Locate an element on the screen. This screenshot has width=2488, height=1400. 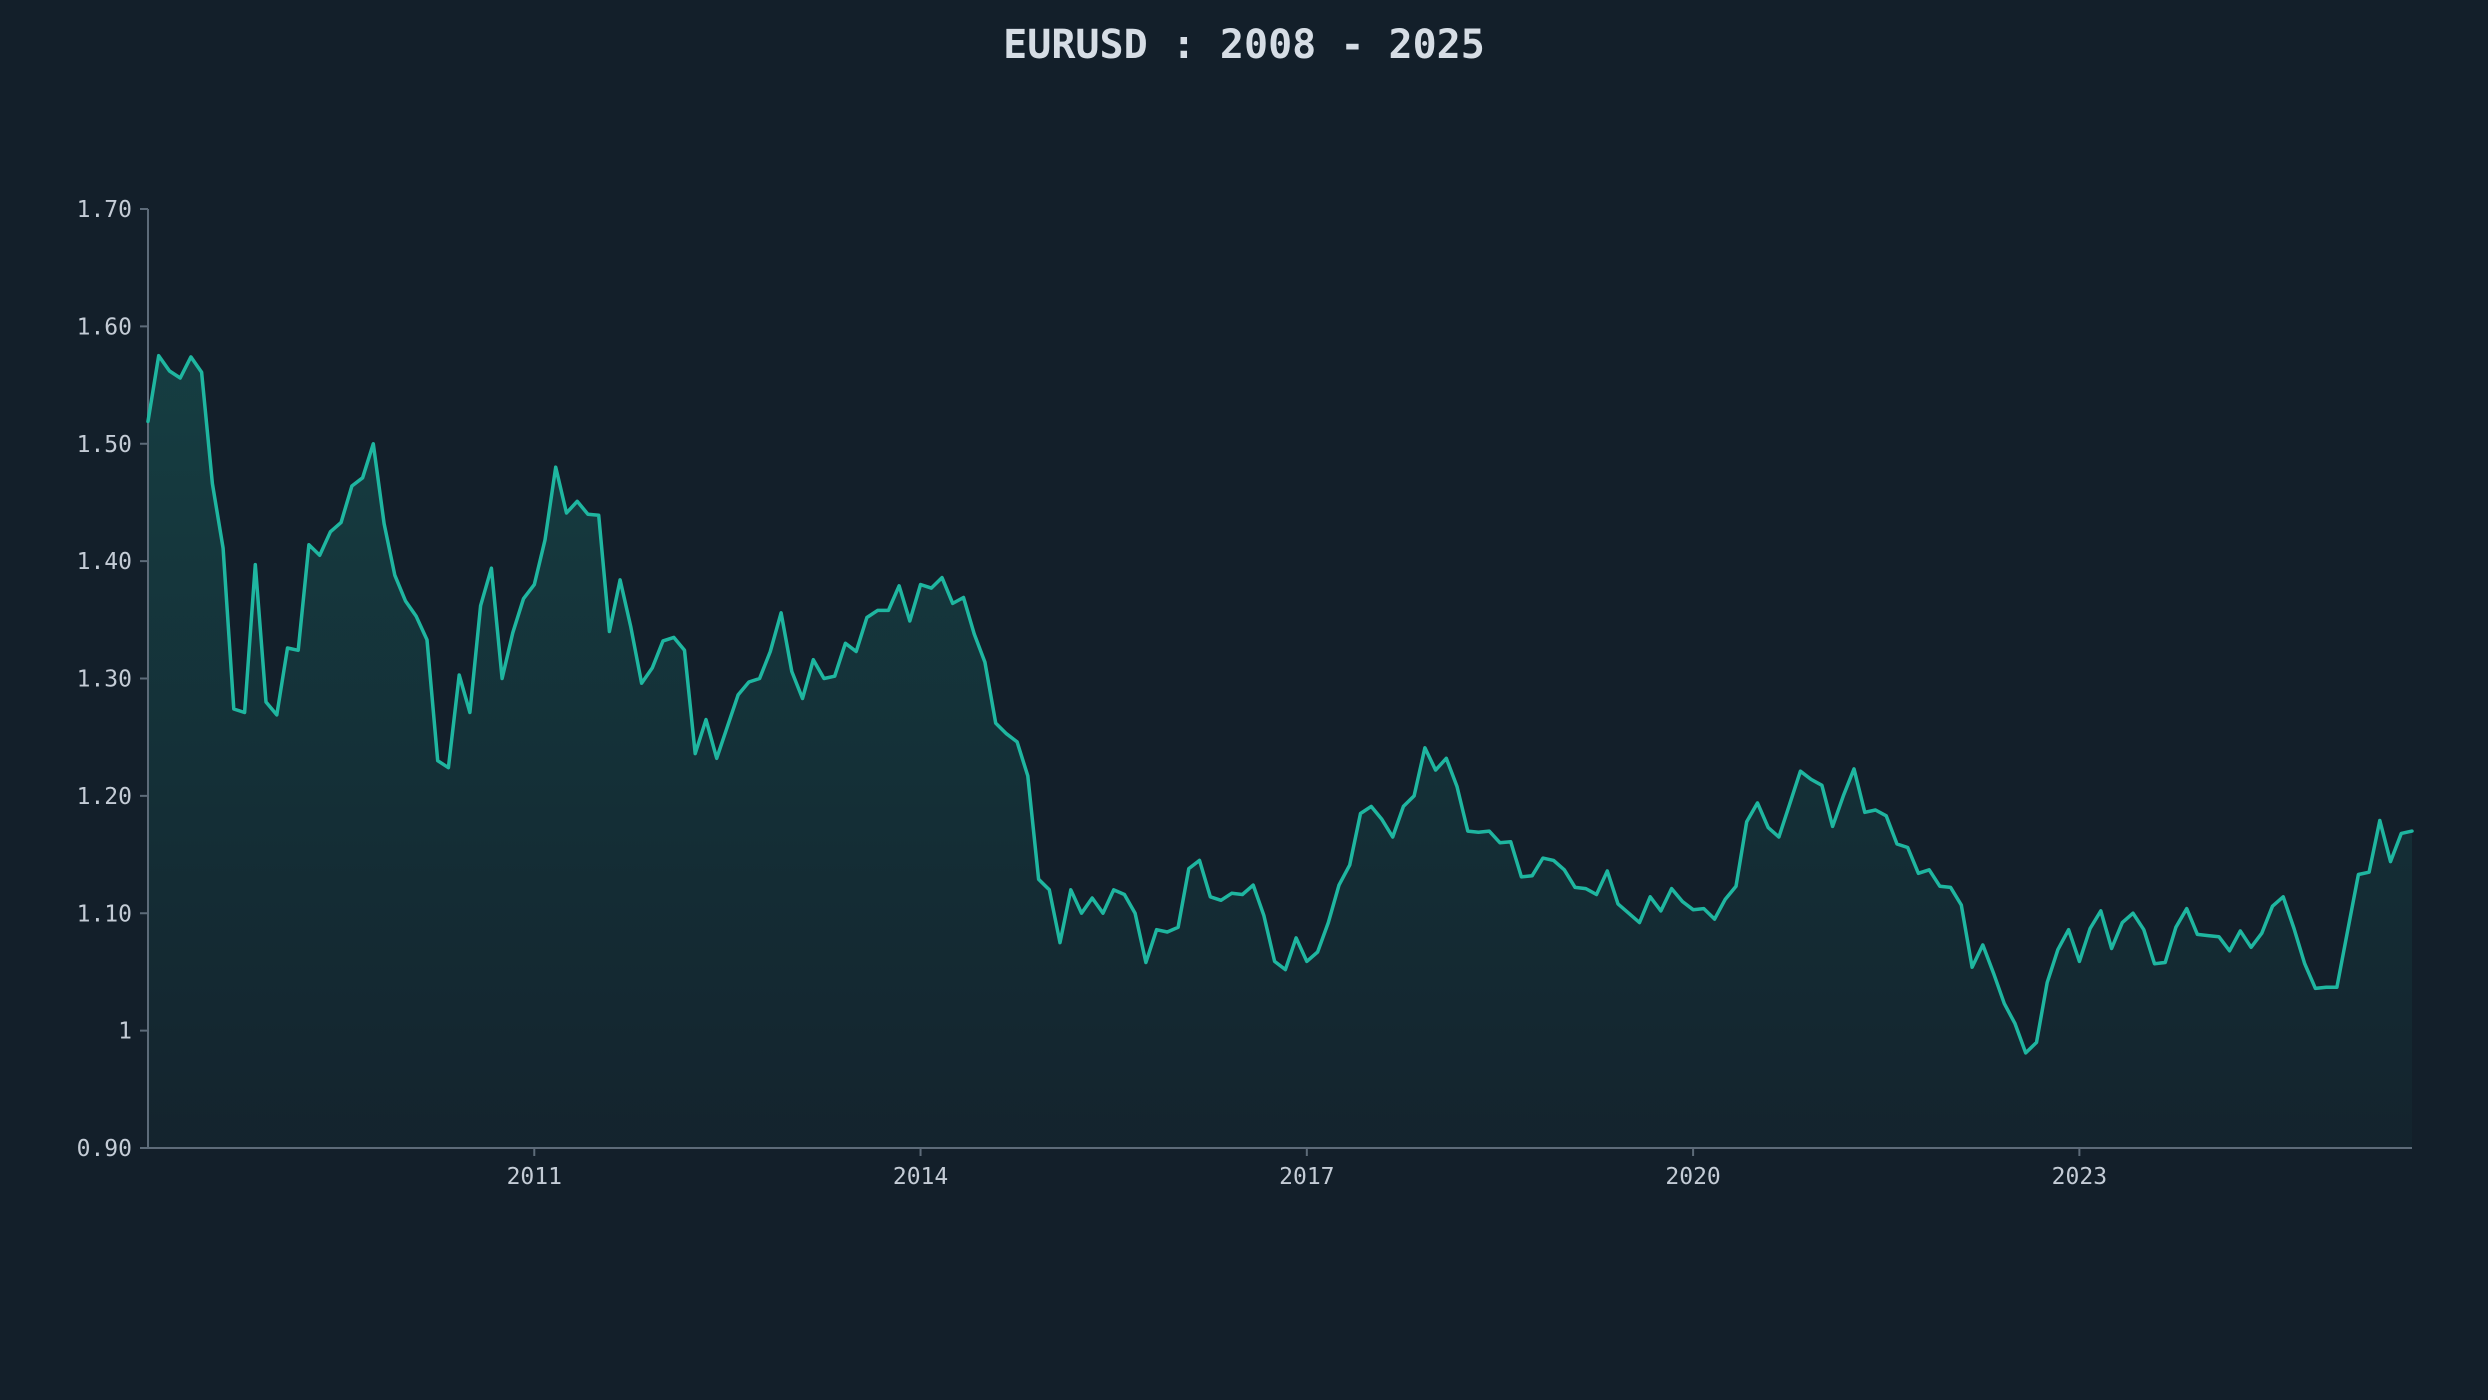
y-tick-label: 1.70 is located at coordinates (104, 210).